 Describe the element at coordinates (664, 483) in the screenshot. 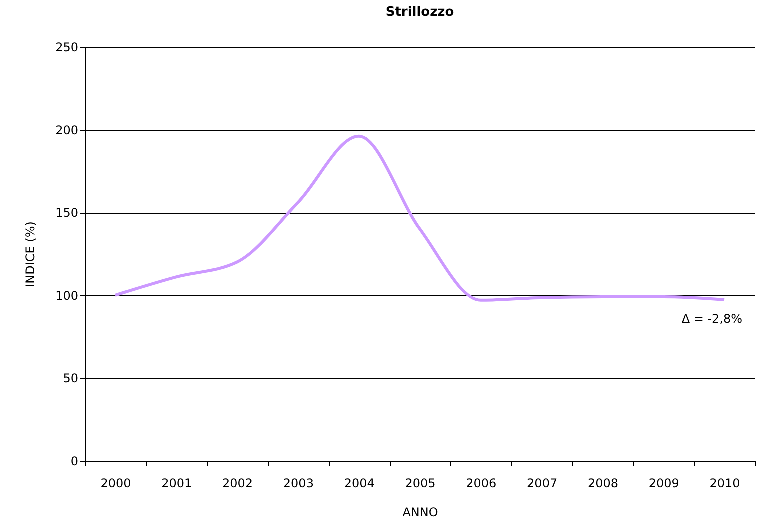

I see `x-tick-label: 2009` at that location.